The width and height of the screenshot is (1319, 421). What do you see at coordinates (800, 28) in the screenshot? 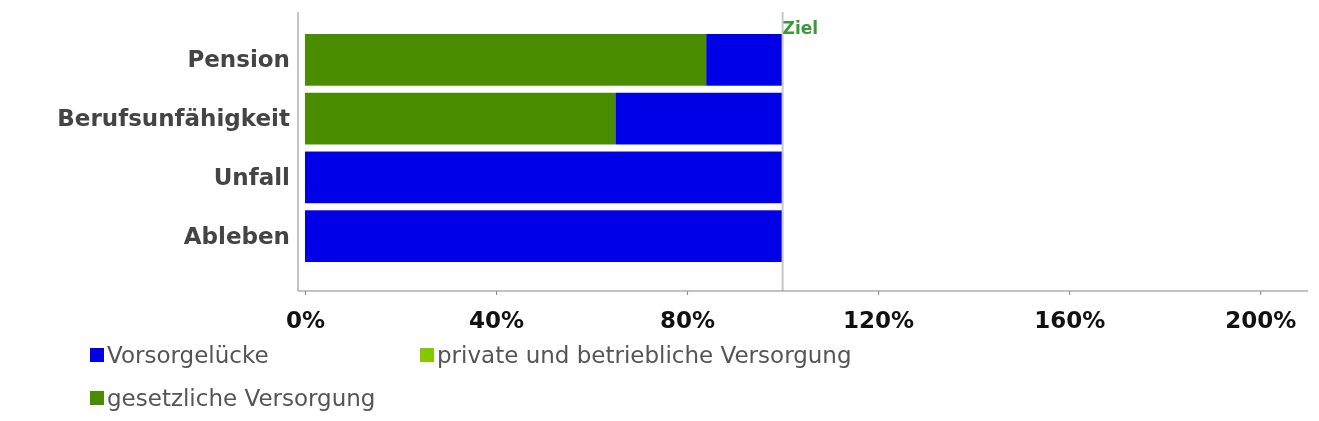
I see `ref-line-label: Ziel` at bounding box center [800, 28].